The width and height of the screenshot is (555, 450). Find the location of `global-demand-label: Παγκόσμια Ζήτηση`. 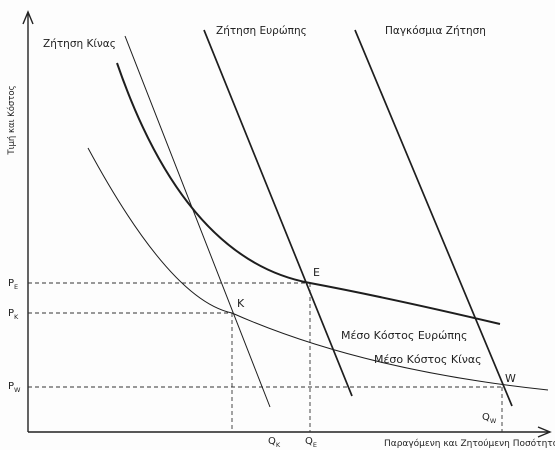

global-demand-label: Παγκόσμια Ζήτηση is located at coordinates (435, 31).